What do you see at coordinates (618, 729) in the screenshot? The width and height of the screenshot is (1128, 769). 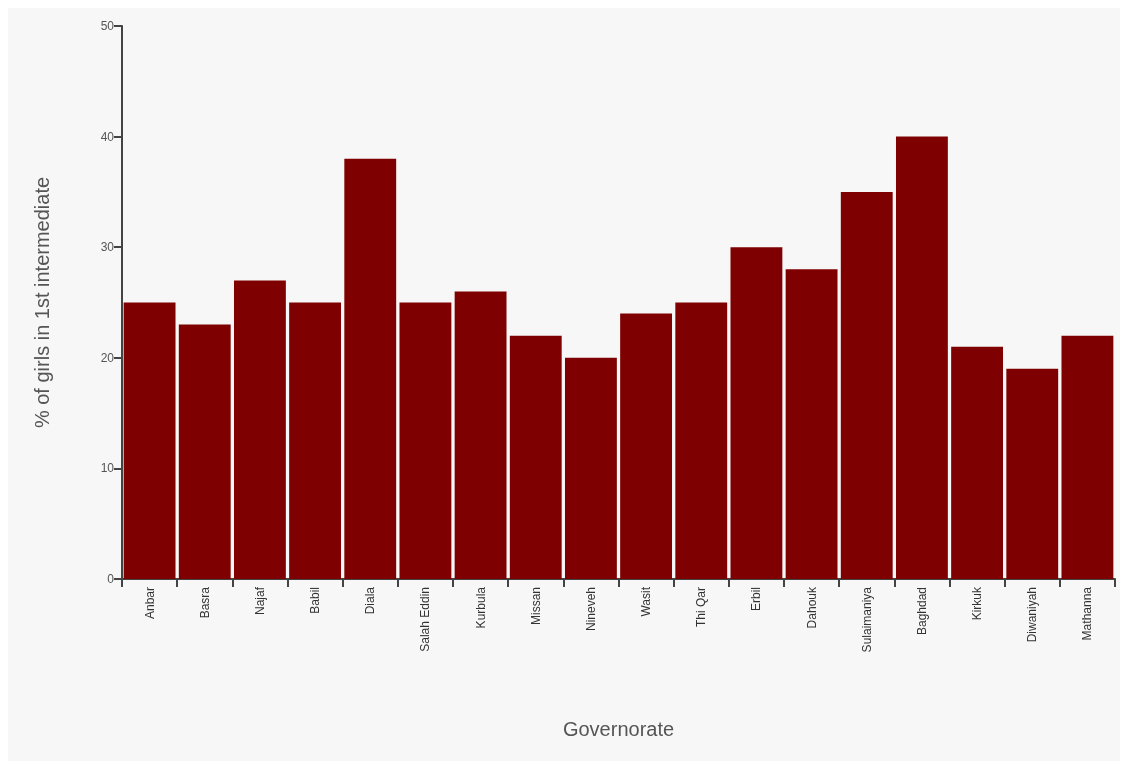 I see `x-axis-title: Governorate` at bounding box center [618, 729].